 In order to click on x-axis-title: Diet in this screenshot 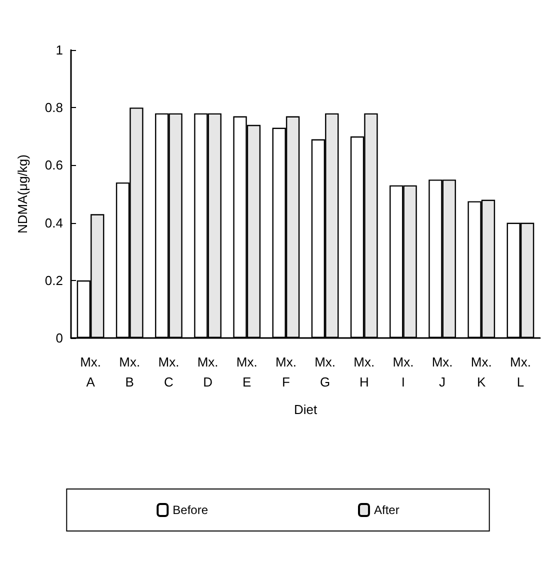, I will do `click(306, 409)`.